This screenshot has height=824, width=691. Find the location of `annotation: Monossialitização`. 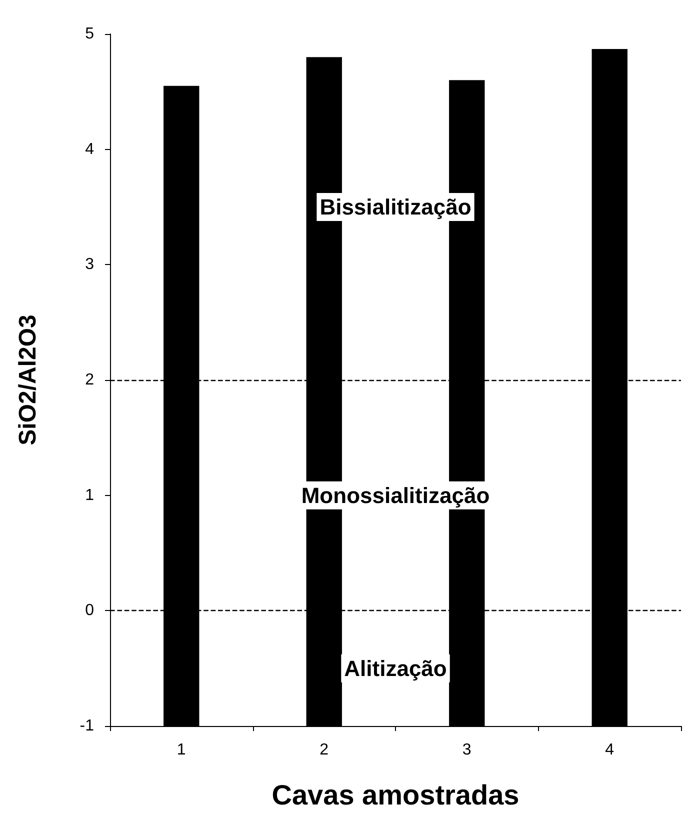

annotation: Monossialitização is located at coordinates (395, 495).